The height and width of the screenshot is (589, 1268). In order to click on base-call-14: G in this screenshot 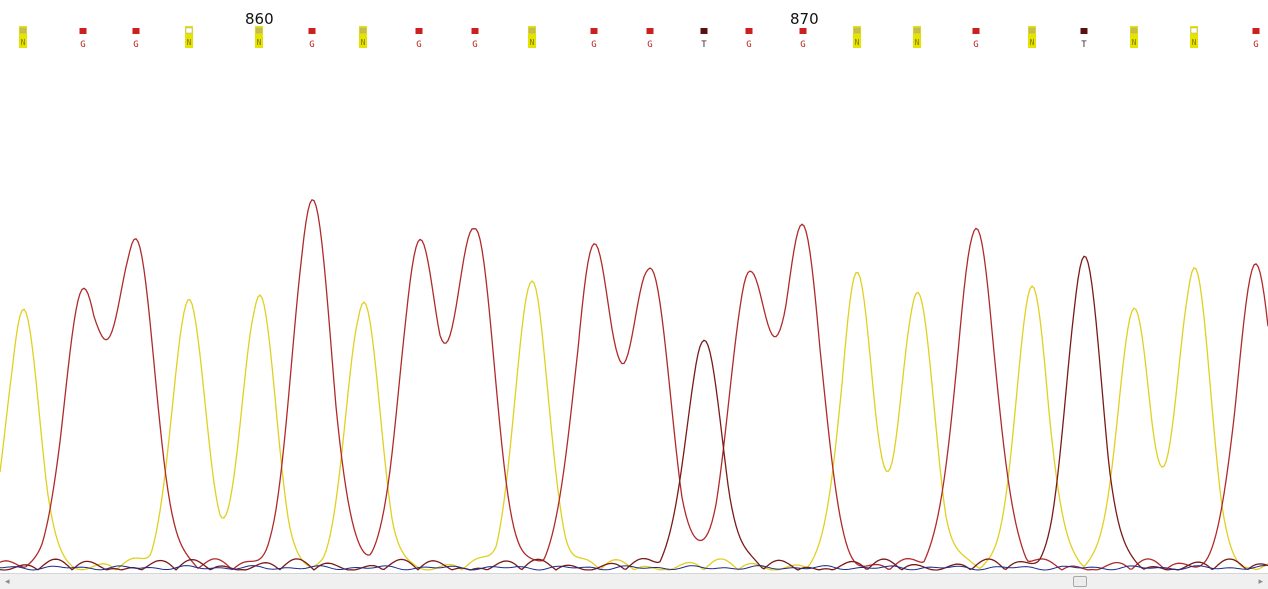, I will do `click(749, 39)`.